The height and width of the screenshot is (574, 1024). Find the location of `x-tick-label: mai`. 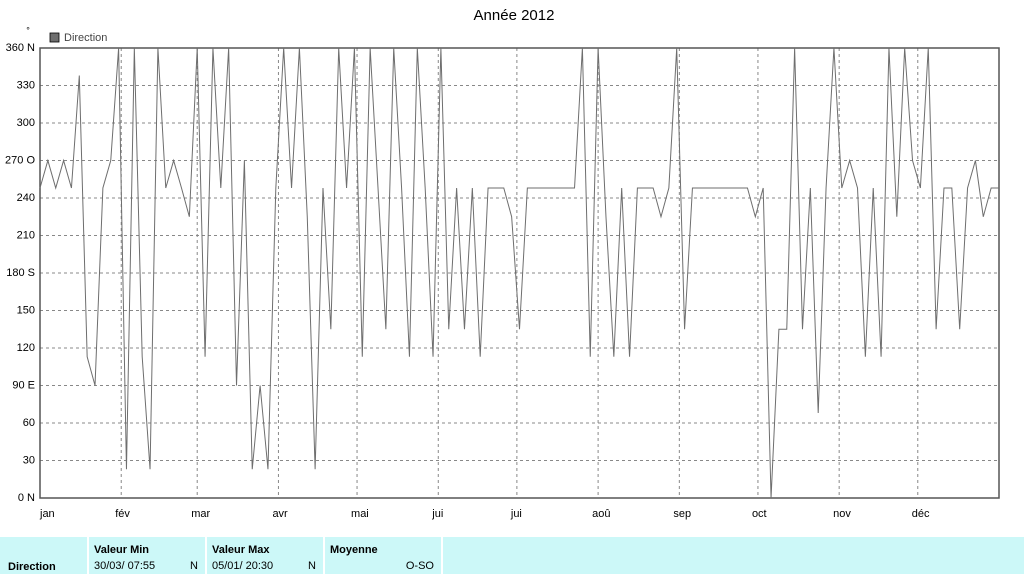

x-tick-label: mai is located at coordinates (360, 514).